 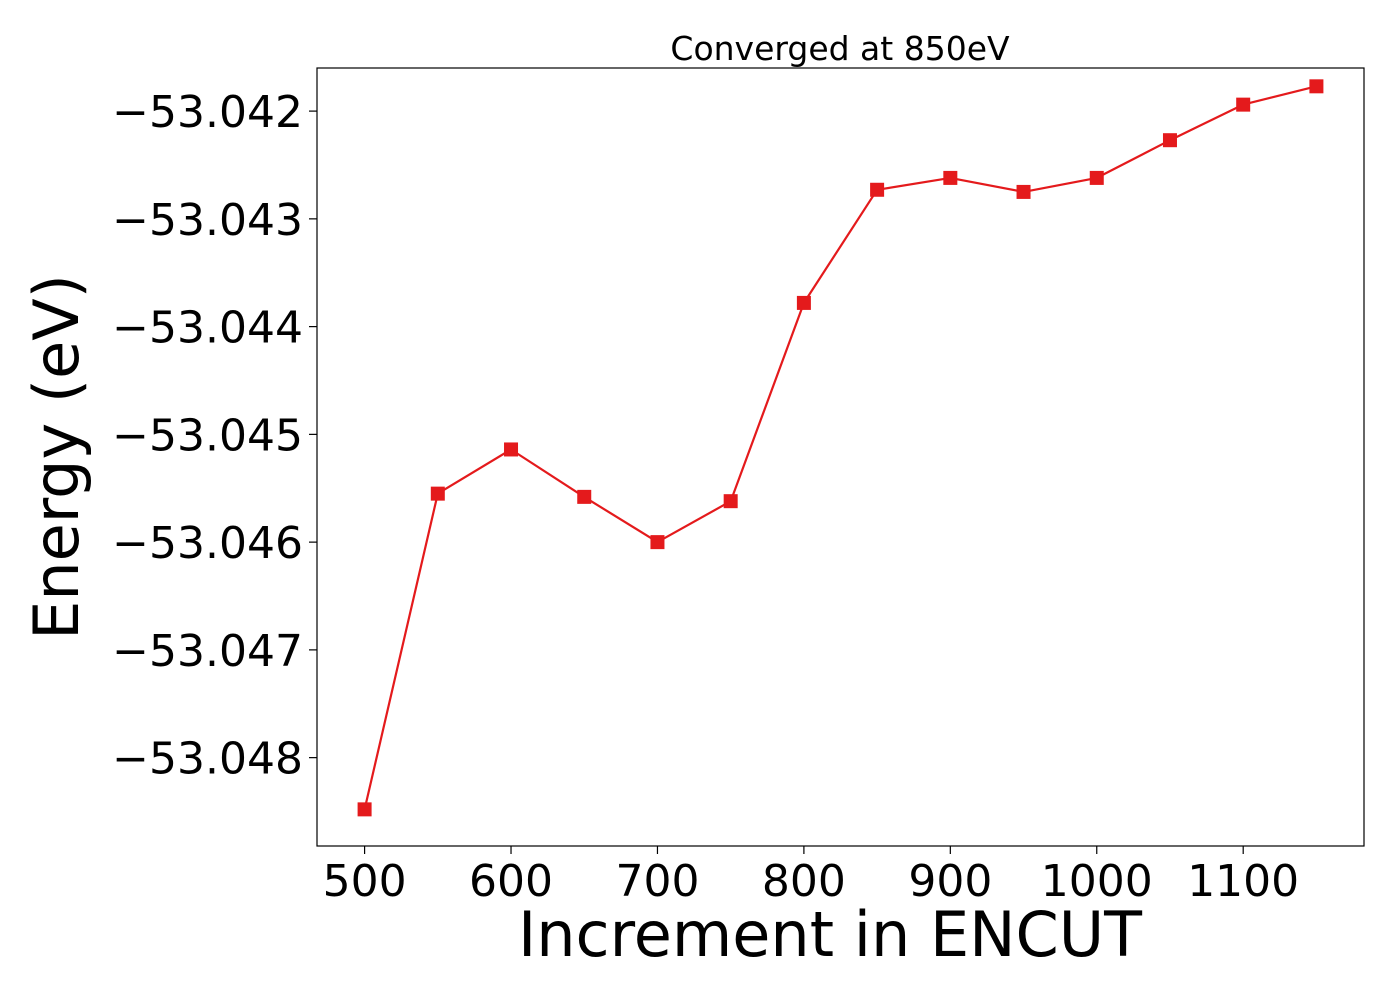 I want to click on x-axis: 500 600 700 800 900 1000 1100, so click(x=811, y=876).